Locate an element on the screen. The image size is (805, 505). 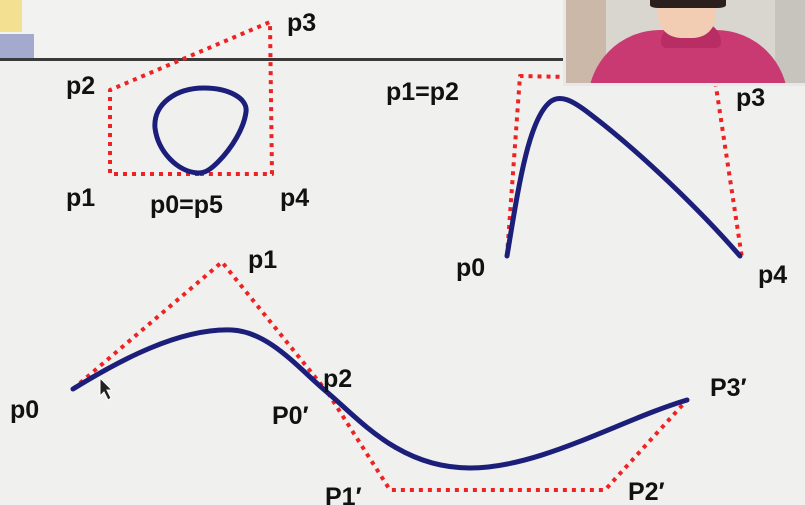
slide-header-decoration is located at coordinates (282, 30).